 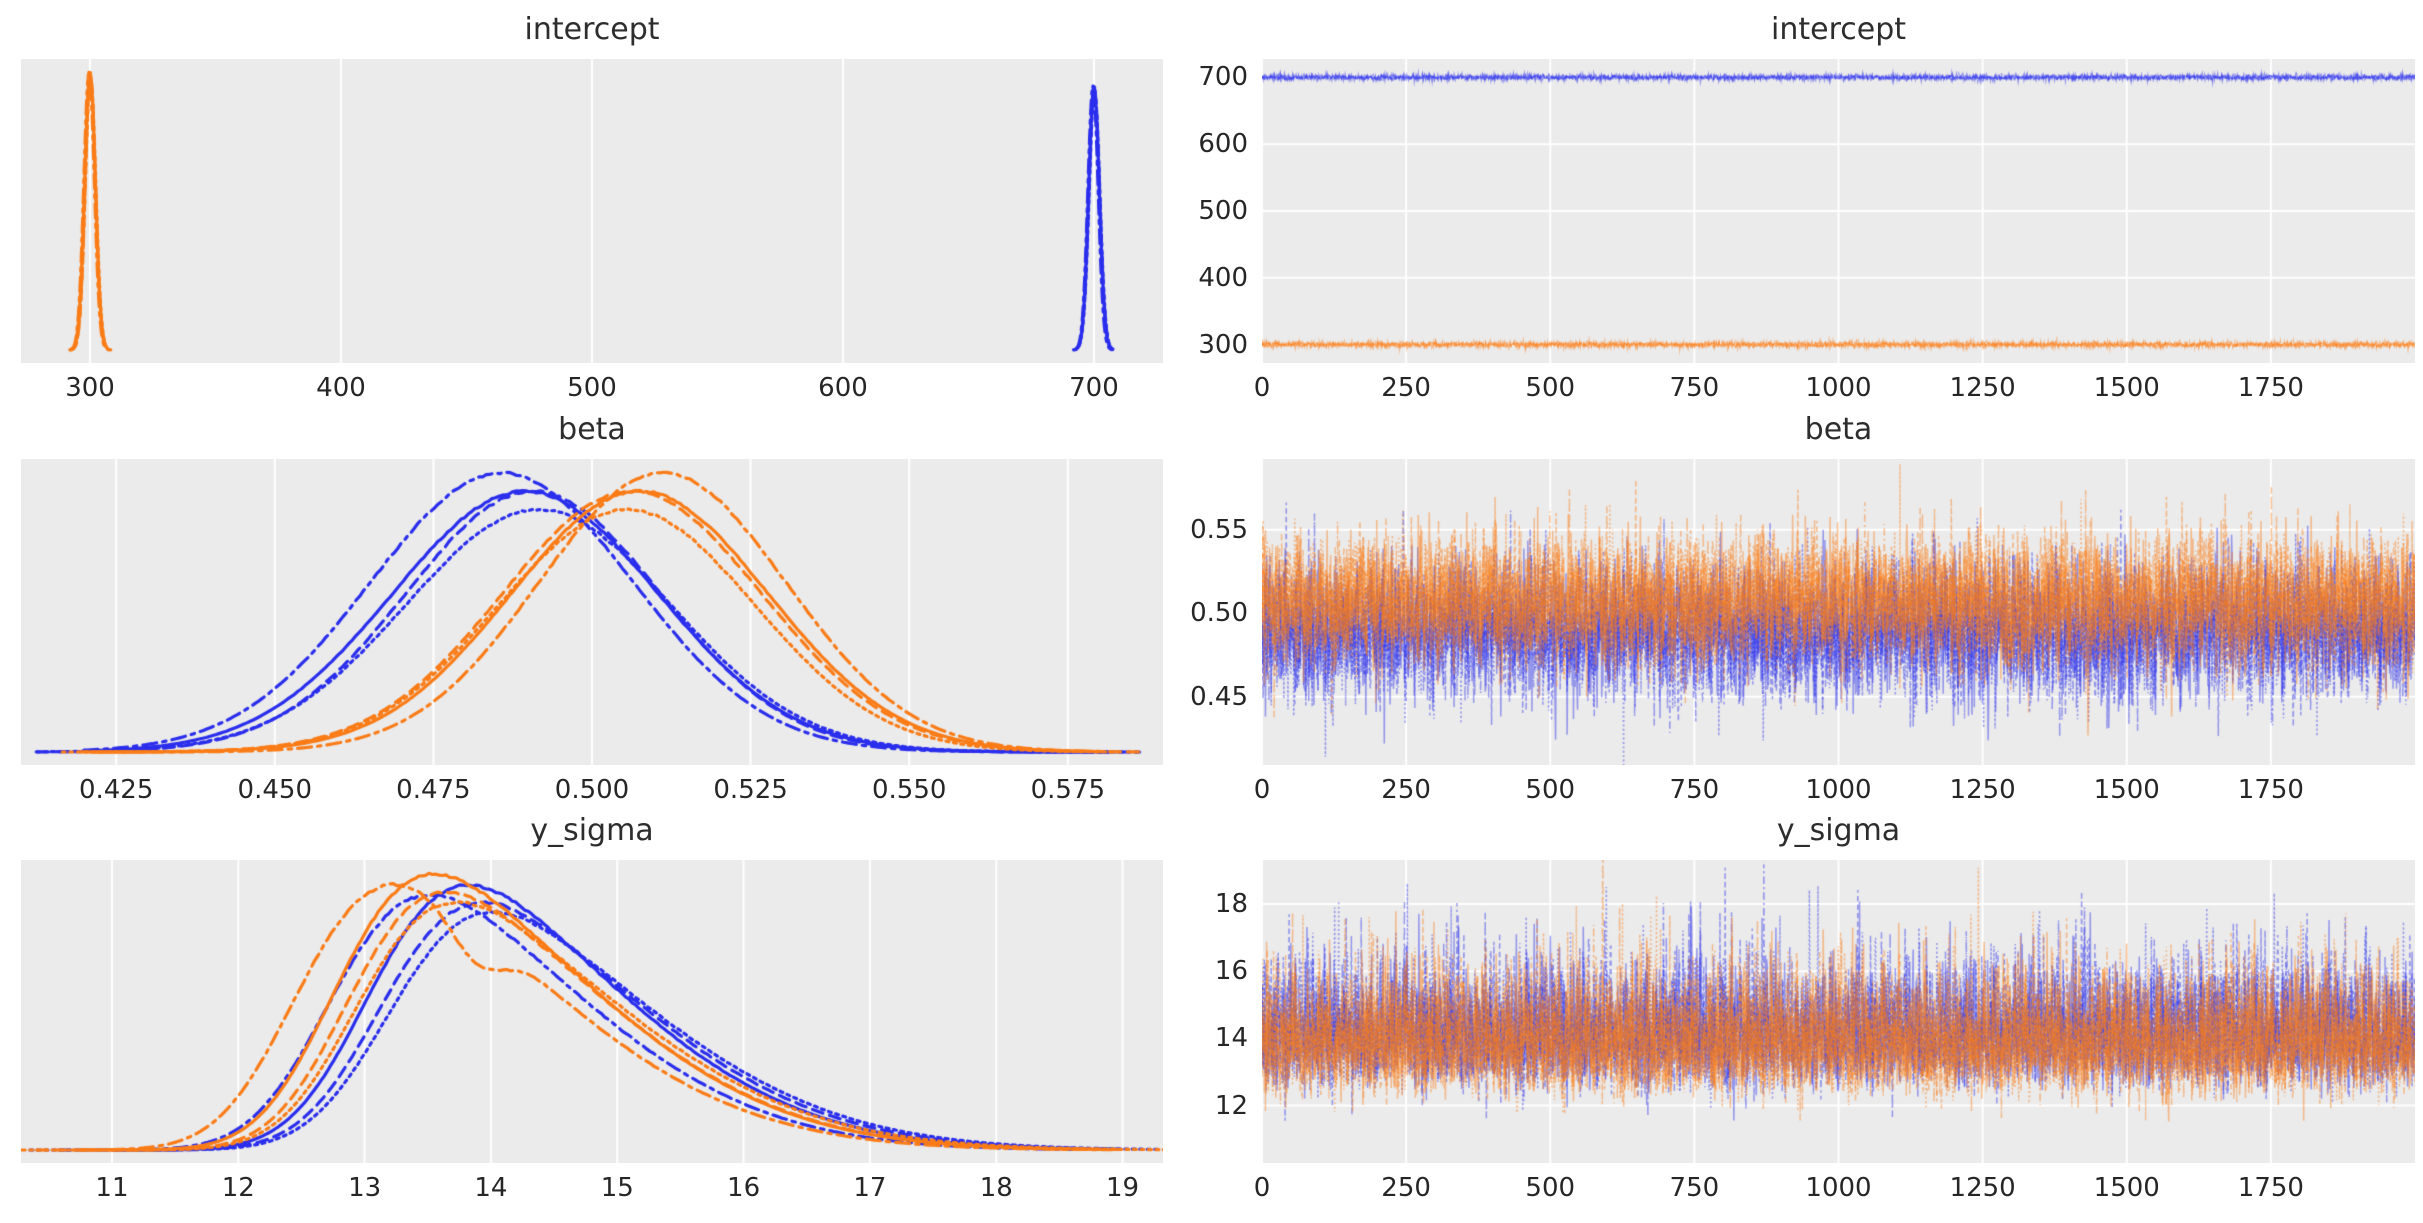 I want to click on beta-trace-plot-canvas, so click(x=1838, y=612).